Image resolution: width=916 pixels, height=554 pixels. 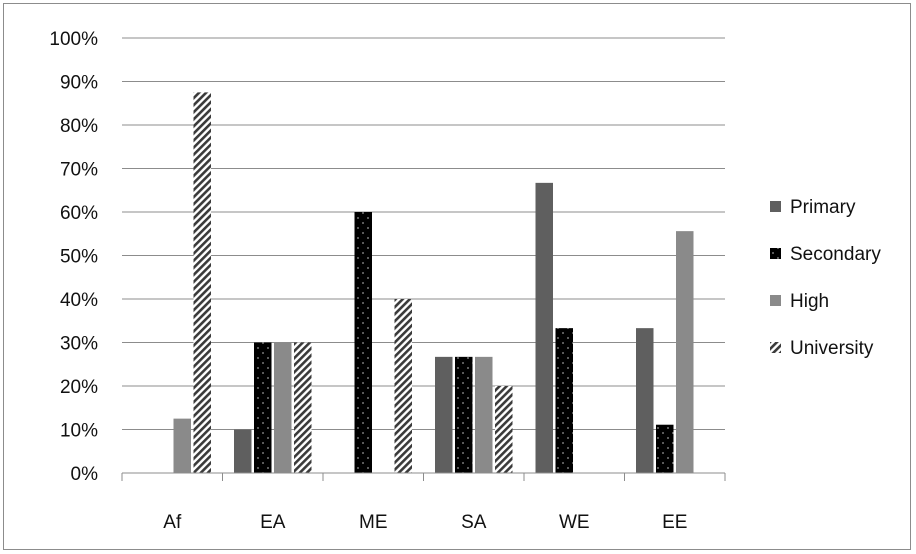 I want to click on bar-university-sa, so click(x=504, y=429).